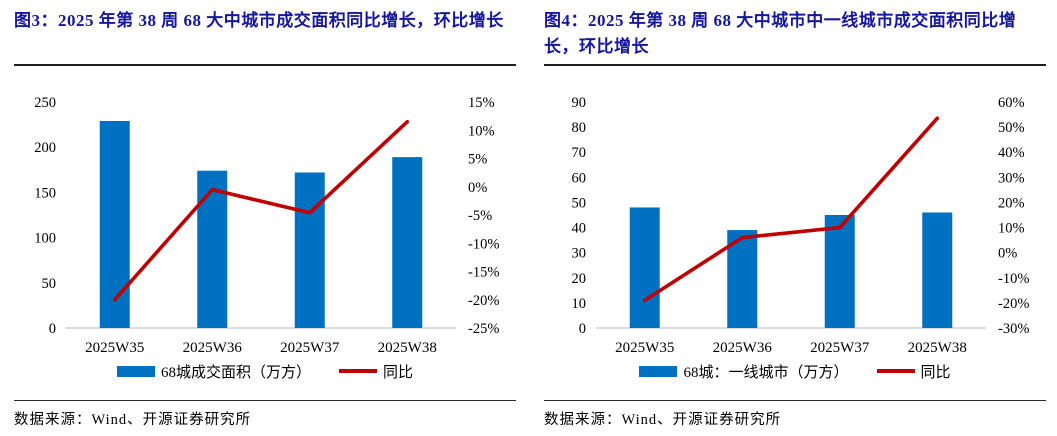  I want to click on chart-legend: 68城：一线城市（万方） 同比, so click(795, 371).